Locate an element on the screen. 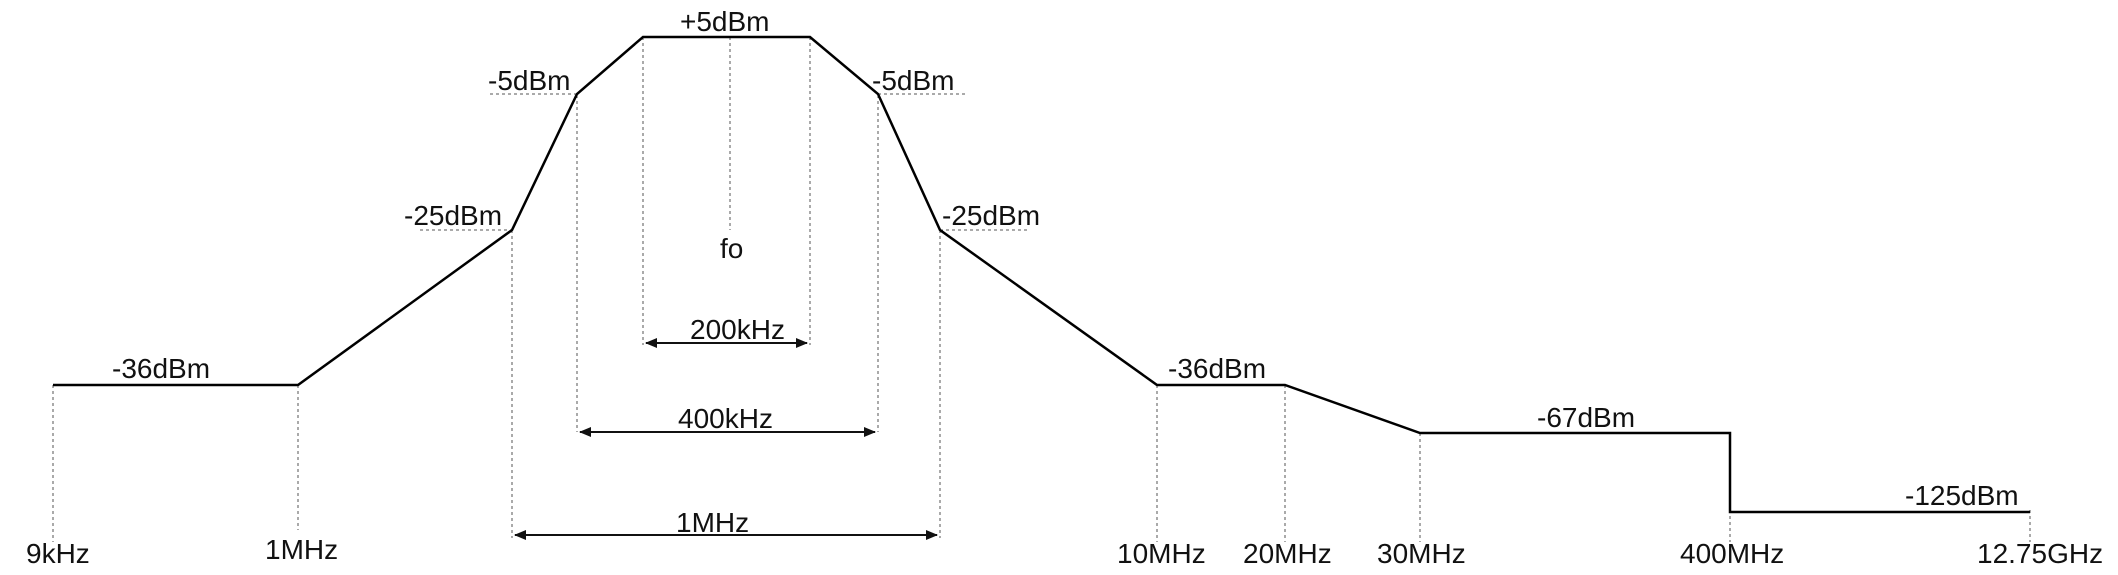 Image resolution: width=2118 pixels, height=575 pixels. label-minus36-left: -36dBm is located at coordinates (161, 368).